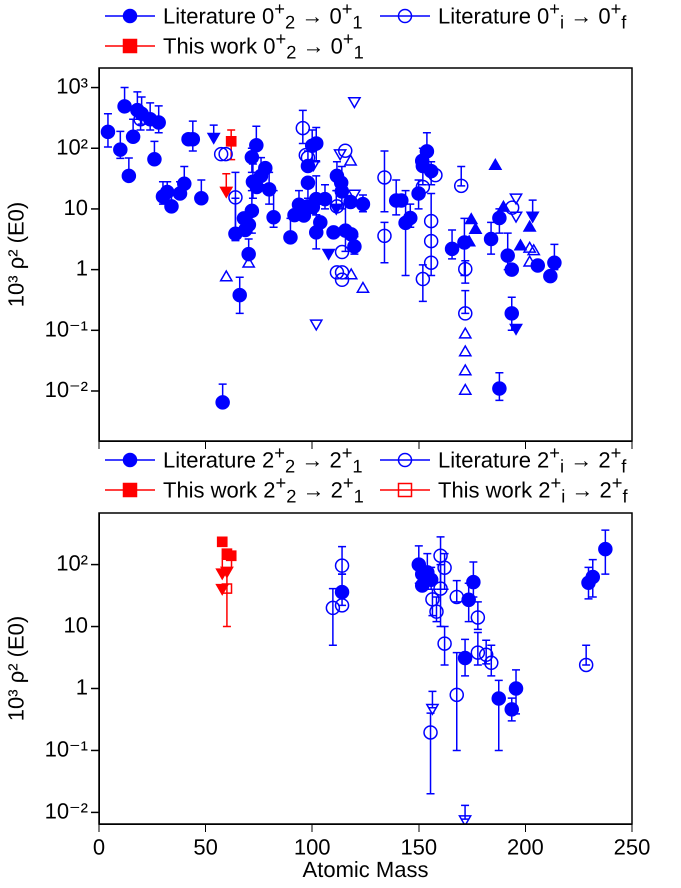  I want to click on x-tick-label: 0, so click(99, 847).